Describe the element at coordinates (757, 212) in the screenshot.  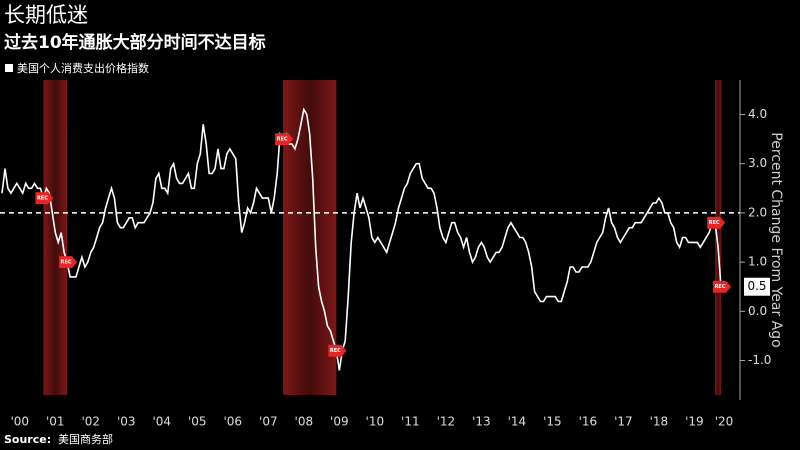
I see `y-tick-label: 2.0` at that location.